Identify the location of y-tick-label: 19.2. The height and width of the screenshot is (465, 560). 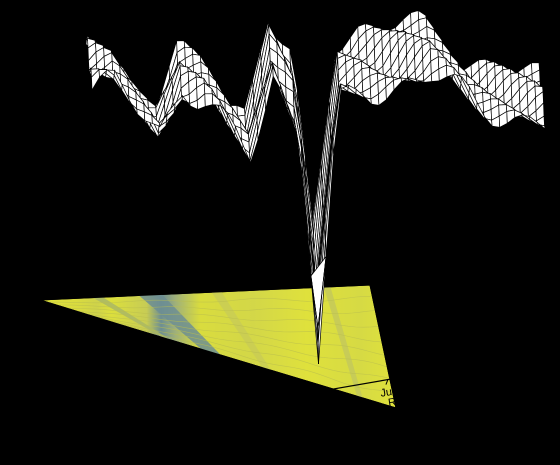
(50, 334).